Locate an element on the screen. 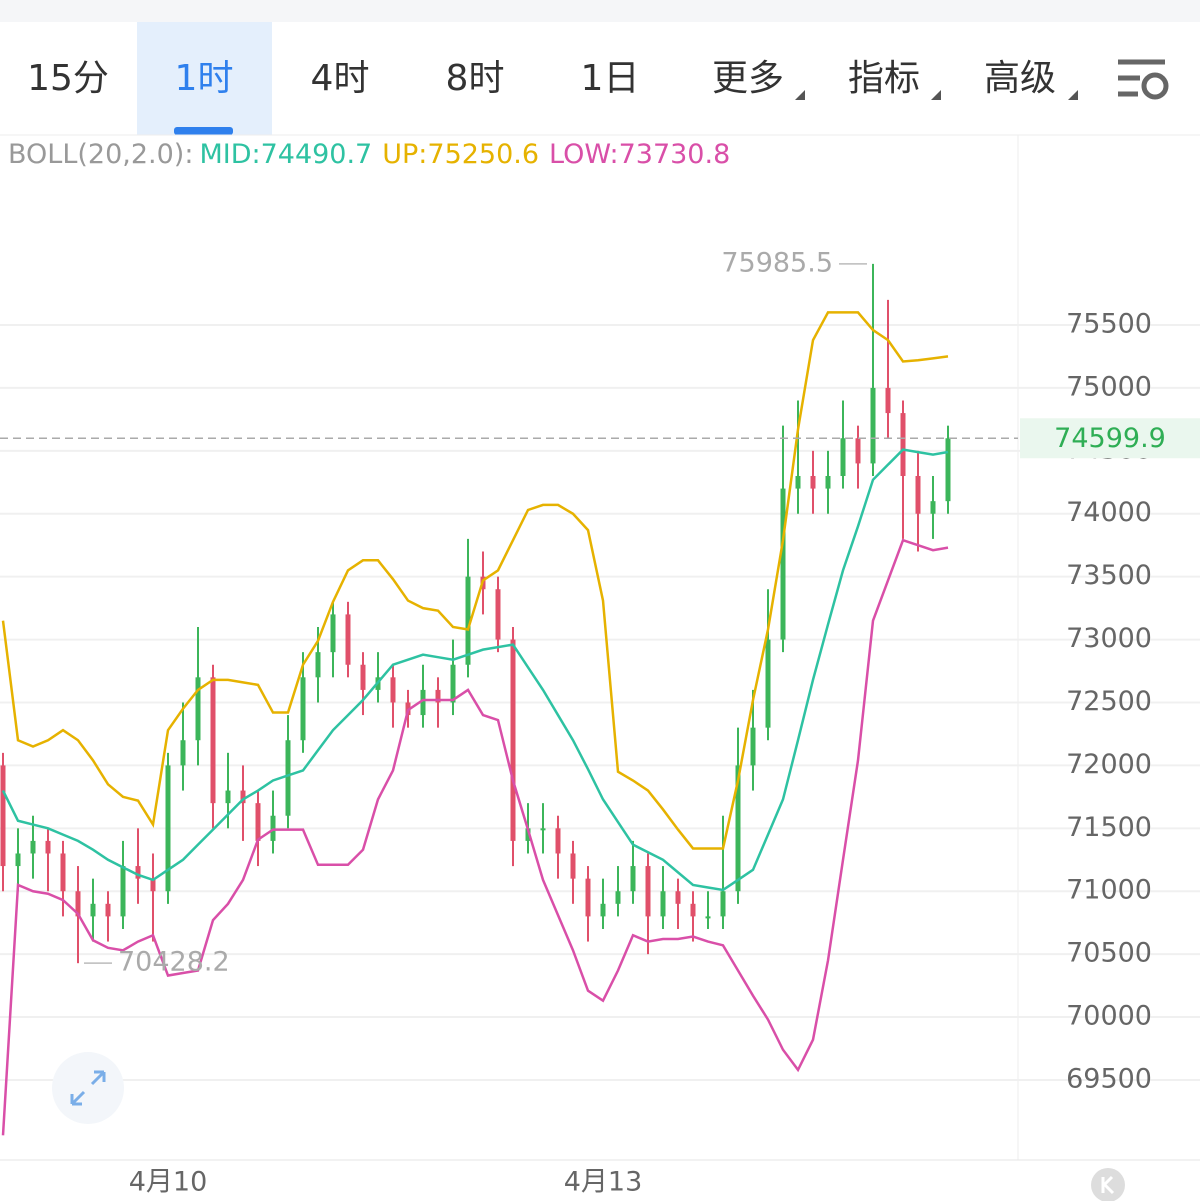 This screenshot has width=1200, height=1201. logo is located at coordinates (1108, 1184).